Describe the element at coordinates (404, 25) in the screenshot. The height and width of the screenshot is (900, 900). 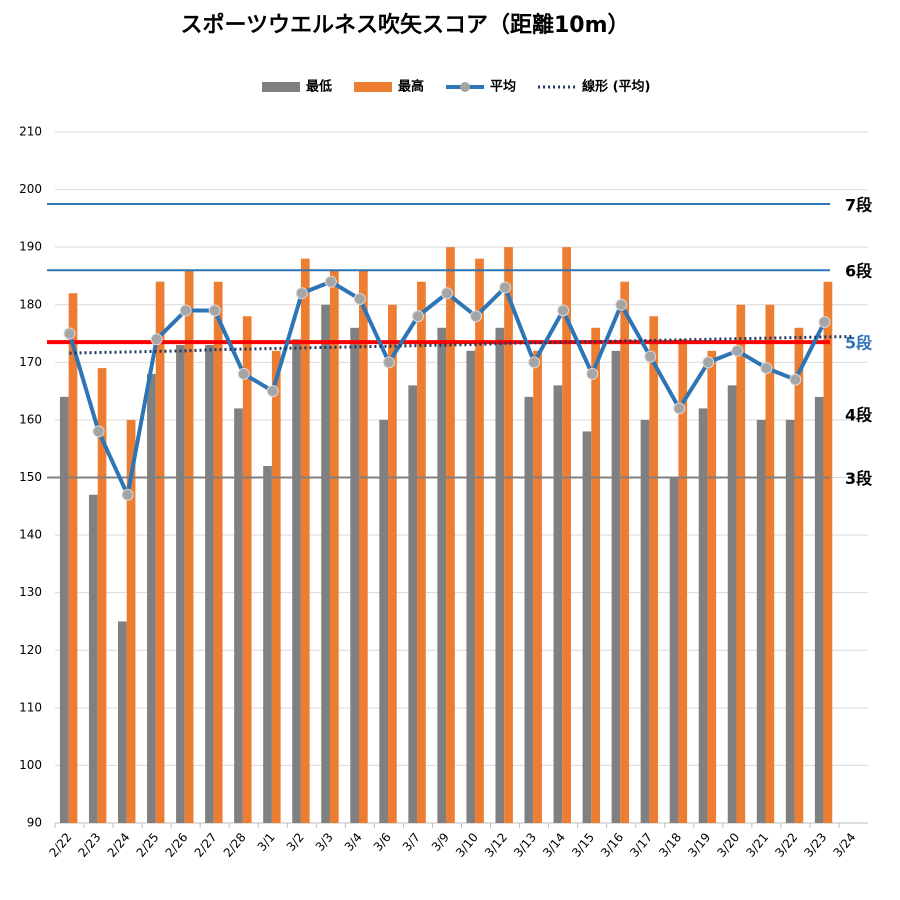
I see `chart-title: スポーツウエルネス吹矢スコア（距離10m）` at that location.